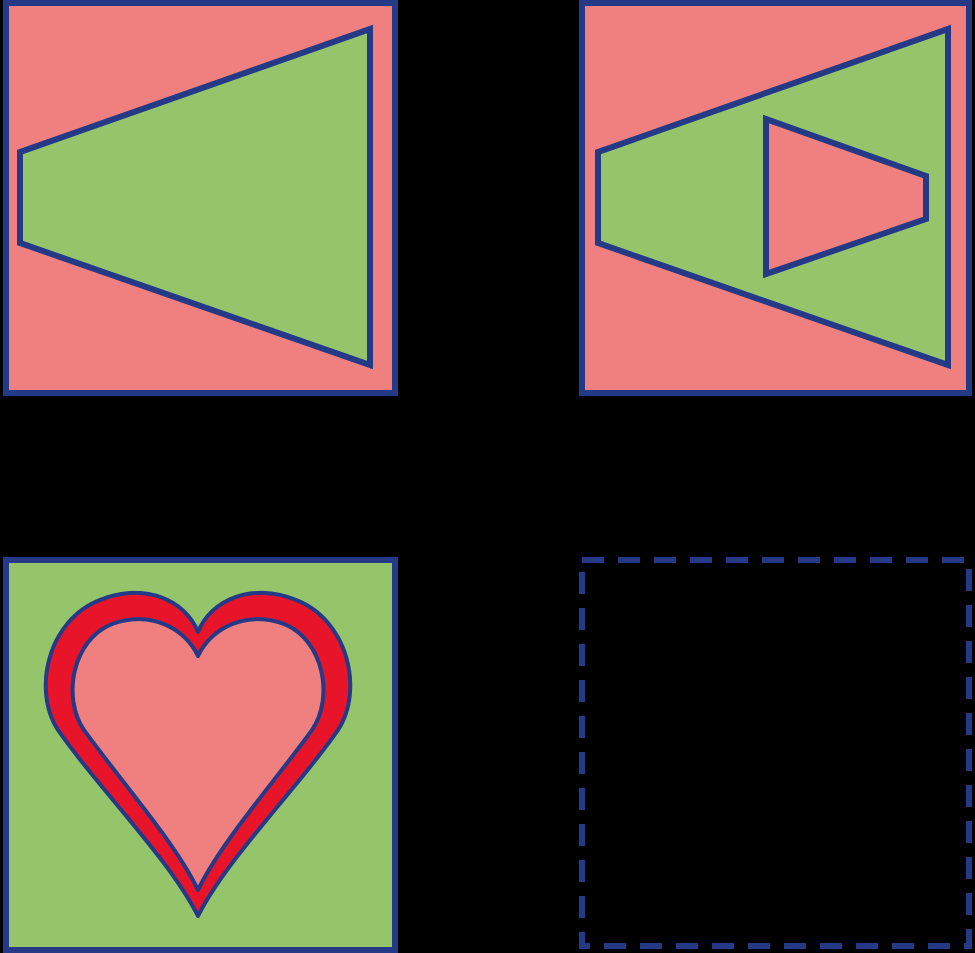 This screenshot has width=975, height=953. I want to click on small-trapezoid-shape, so click(846, 196).